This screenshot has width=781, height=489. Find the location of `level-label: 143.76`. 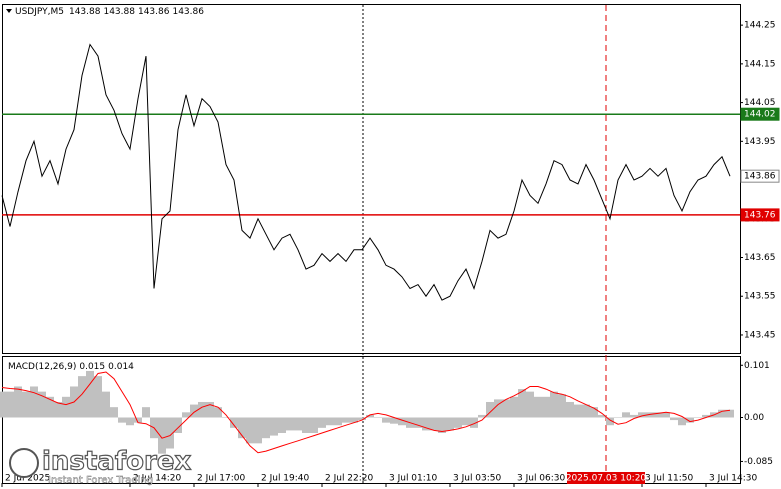

level-label: 143.76 is located at coordinates (760, 215).